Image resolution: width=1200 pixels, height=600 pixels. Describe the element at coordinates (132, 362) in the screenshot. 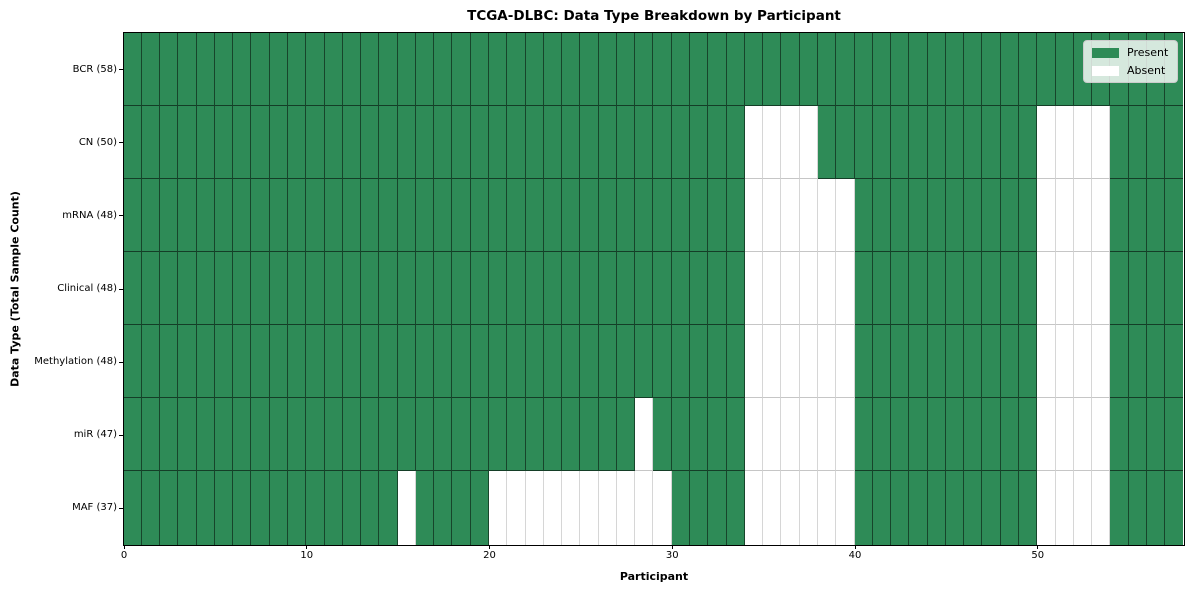

I see `cell-Methylation-0-present` at that location.